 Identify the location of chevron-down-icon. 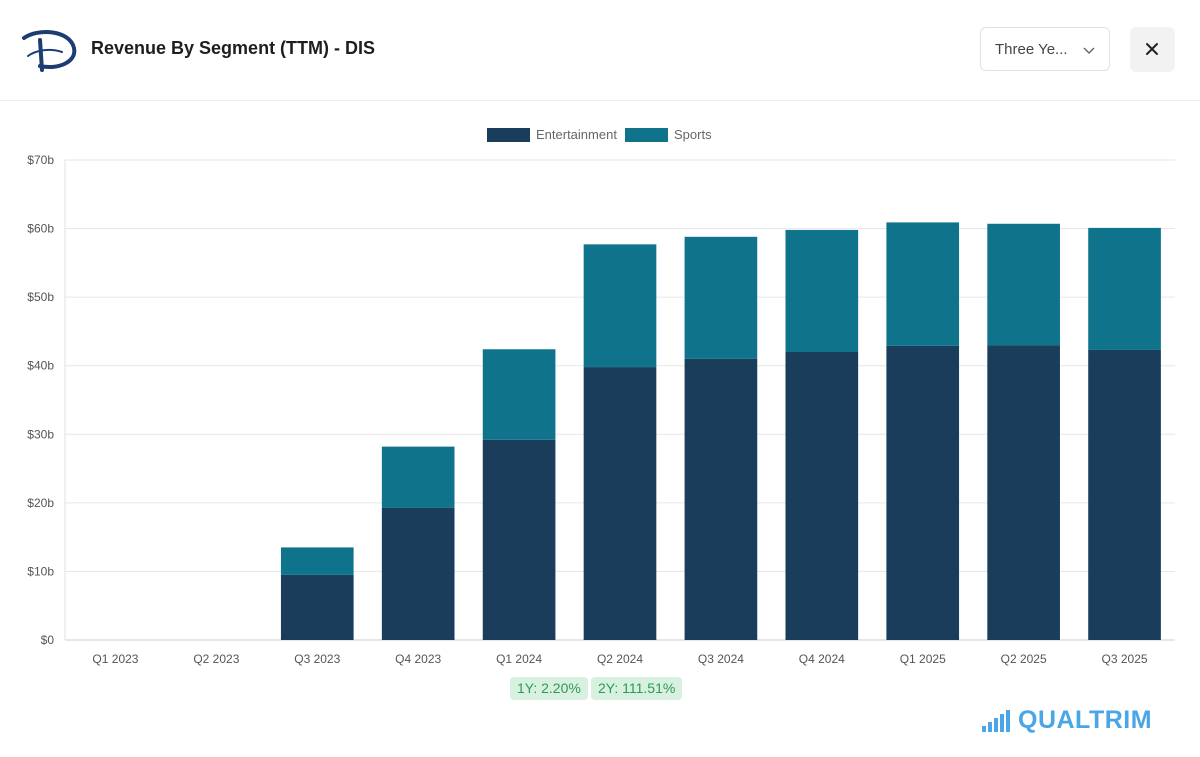
(1089, 50).